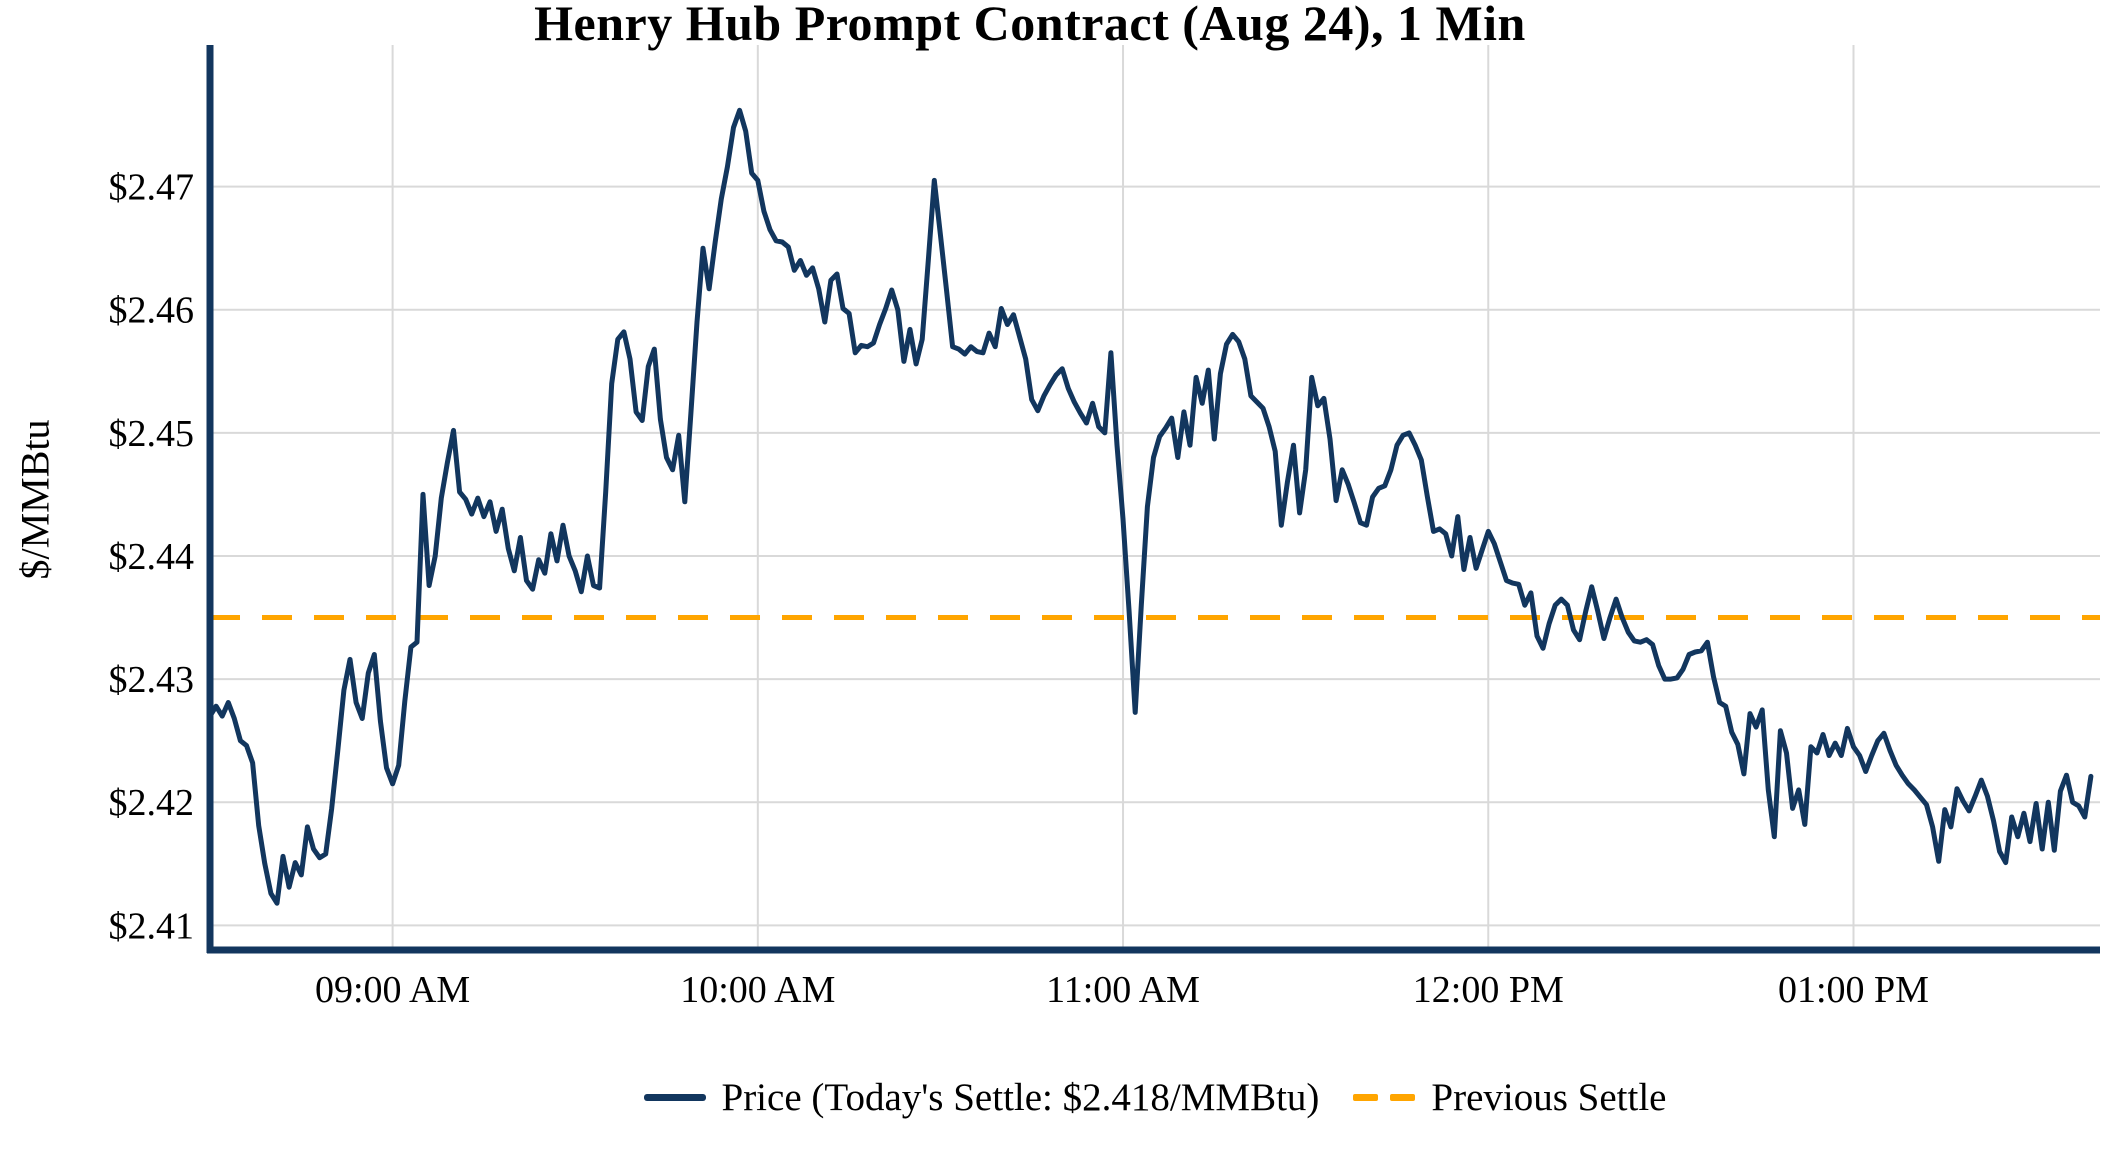 The image size is (2112, 1152). I want to click on y-tick-label: $2.45, so click(152, 434).